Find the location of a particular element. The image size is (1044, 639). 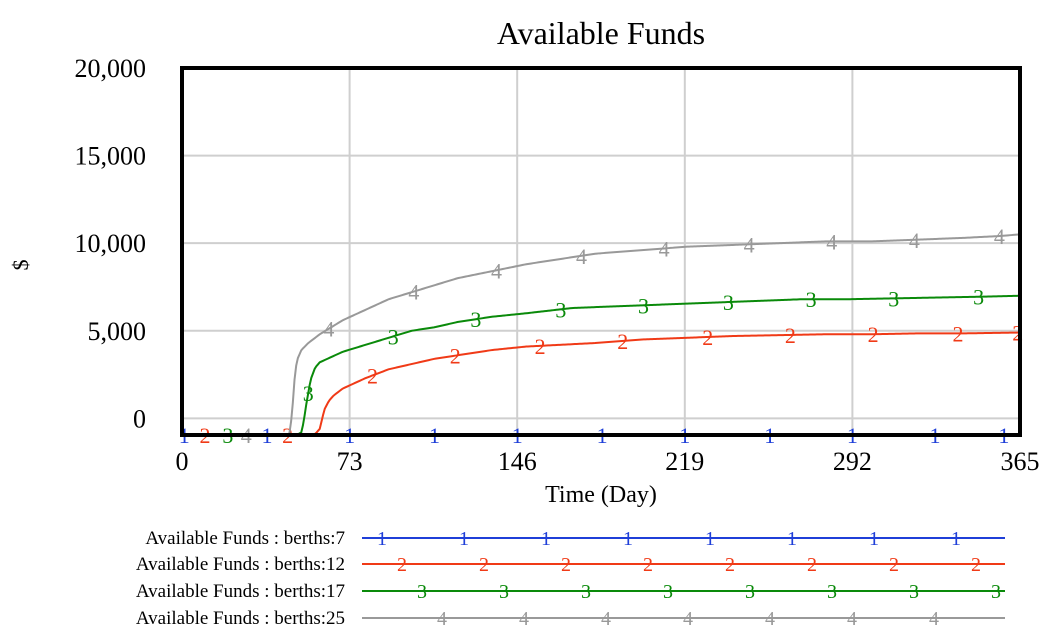

x-tick-label: 0 is located at coordinates (182, 461).